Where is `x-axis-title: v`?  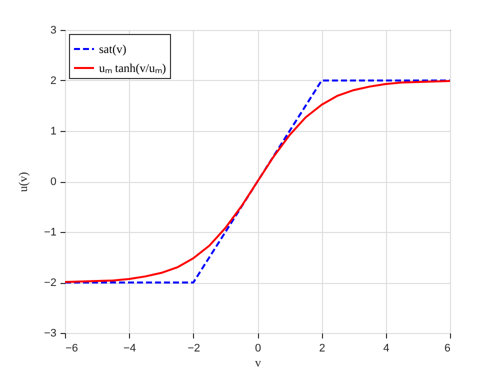
x-axis-title: v is located at coordinates (258, 363).